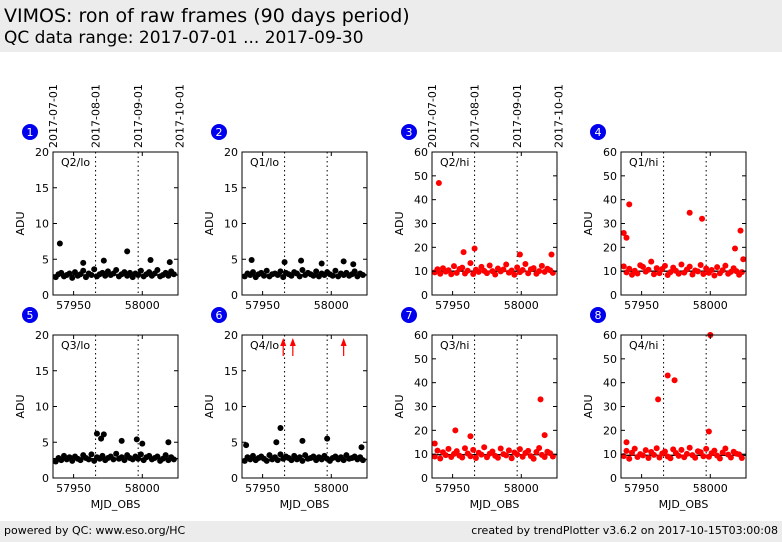  I want to click on page-subtitle: QC data range: 2017-07-01 ... 2017-09-30, so click(184, 38).